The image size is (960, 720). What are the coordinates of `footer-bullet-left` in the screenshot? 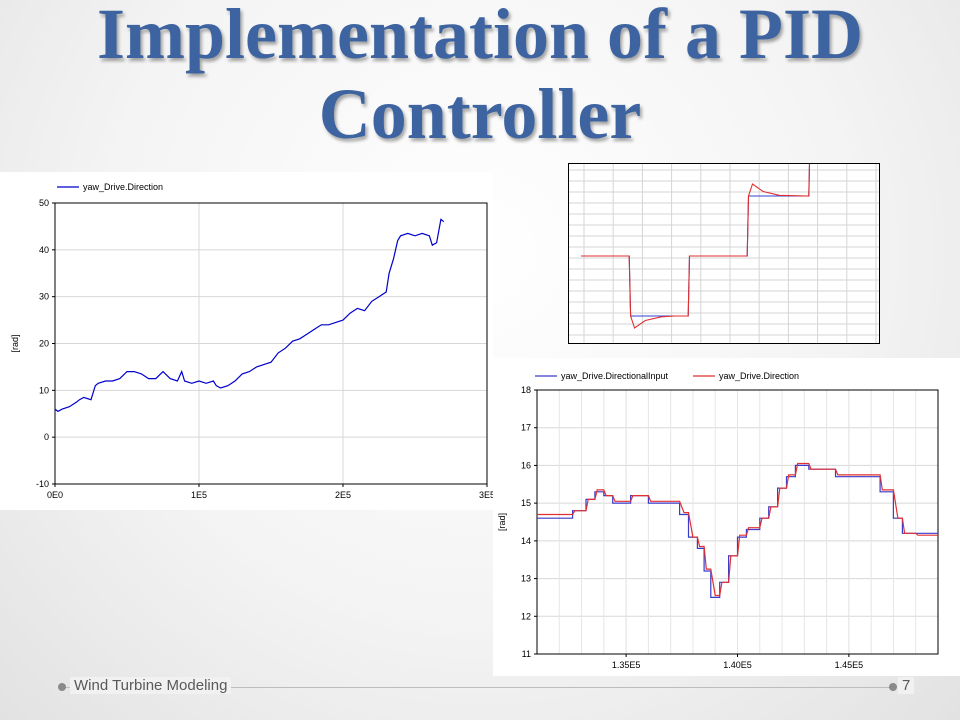 It's located at (62, 687).